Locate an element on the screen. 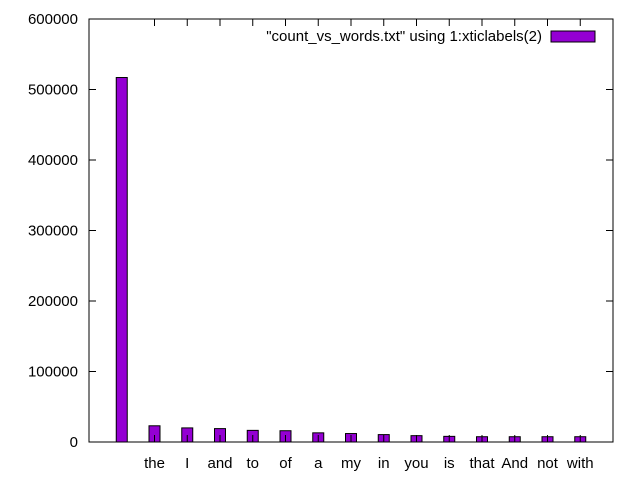  x-tick-label: I is located at coordinates (187, 463).